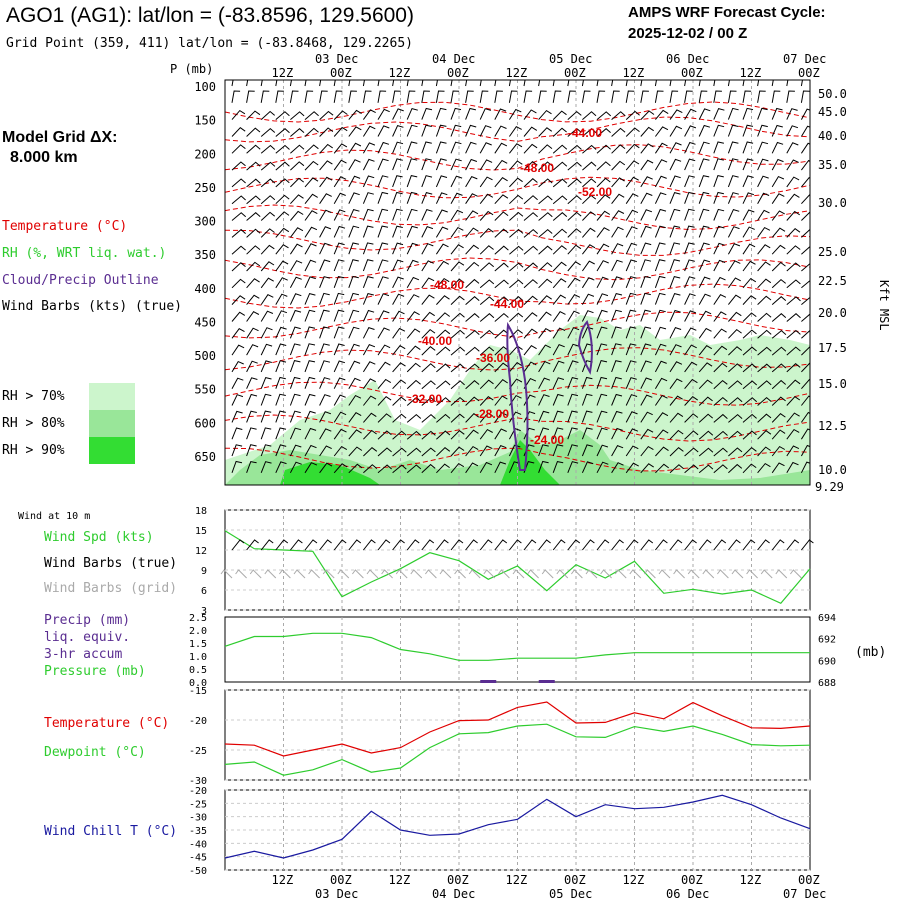  What do you see at coordinates (549, 395) in the screenshot?
I see `cloud-outlines` at bounding box center [549, 395].